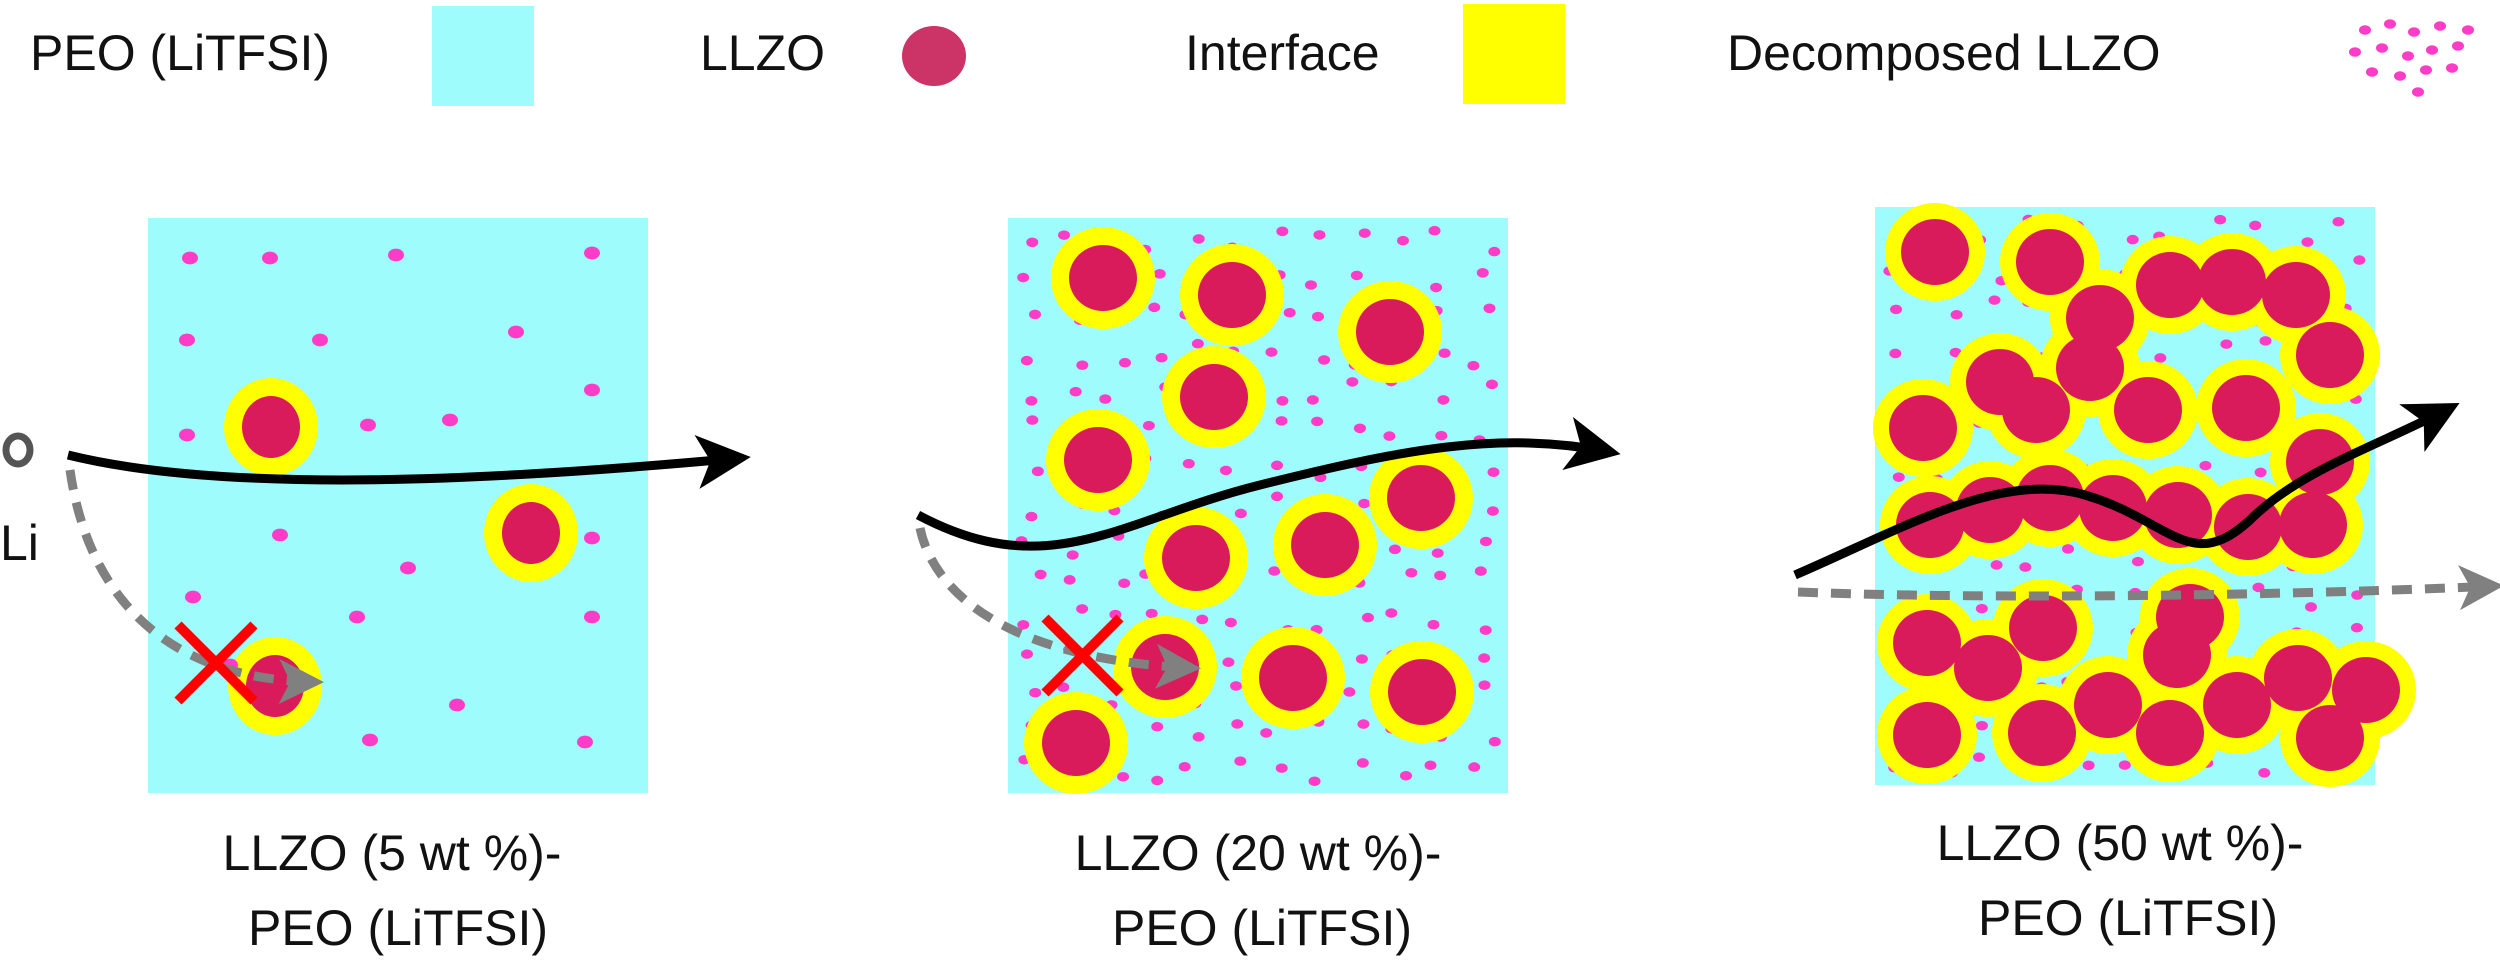  Describe the element at coordinates (1268, 484) in the screenshot. I see `conduction-arrow` at that location.